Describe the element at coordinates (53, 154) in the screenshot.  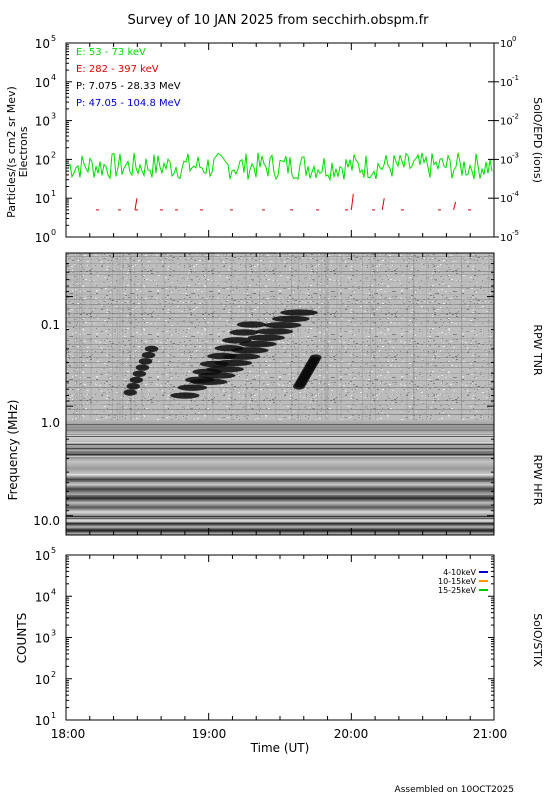
I see `epd-tick-exponent: 2` at that location.